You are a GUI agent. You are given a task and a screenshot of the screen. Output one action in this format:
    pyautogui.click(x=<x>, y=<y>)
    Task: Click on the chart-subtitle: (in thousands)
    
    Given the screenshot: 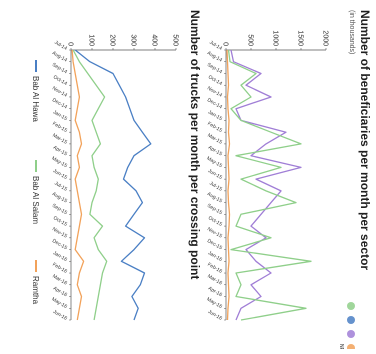 What is the action you would take?
    pyautogui.click(x=351, y=32)
    